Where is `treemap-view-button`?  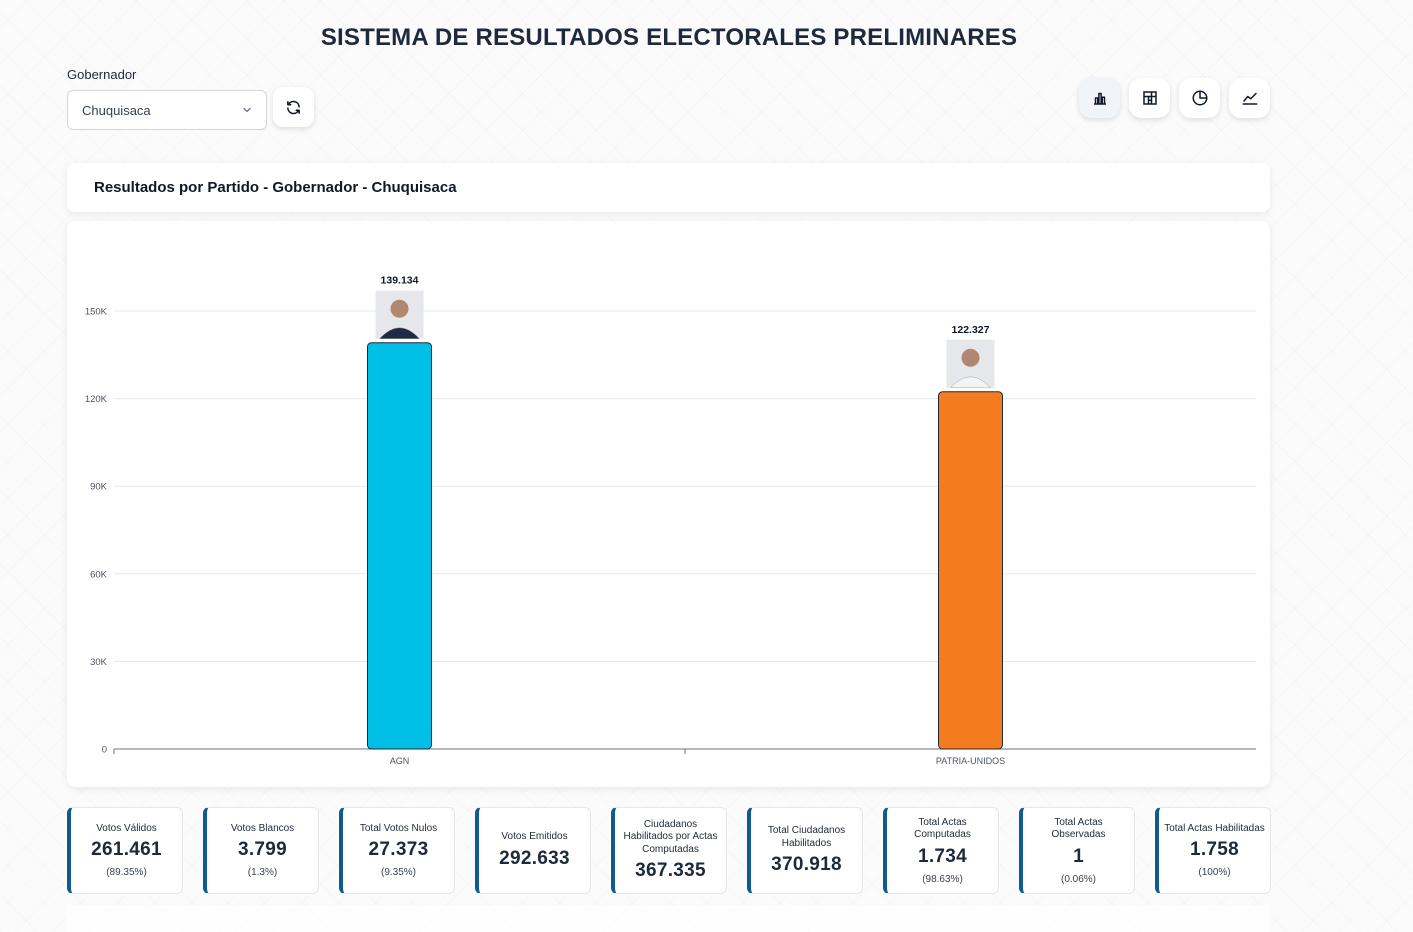
treemap-view-button is located at coordinates (1149, 98).